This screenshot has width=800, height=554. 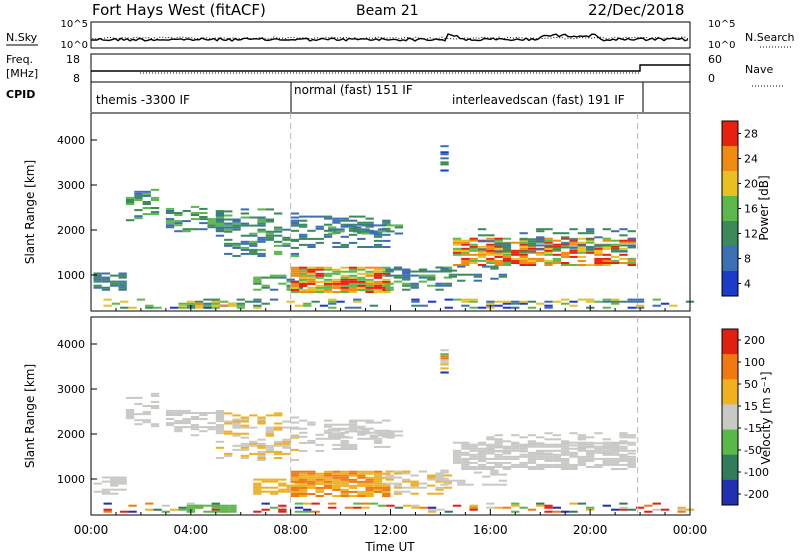 I want to click on time-tick-label: 12:00, so click(x=390, y=530).